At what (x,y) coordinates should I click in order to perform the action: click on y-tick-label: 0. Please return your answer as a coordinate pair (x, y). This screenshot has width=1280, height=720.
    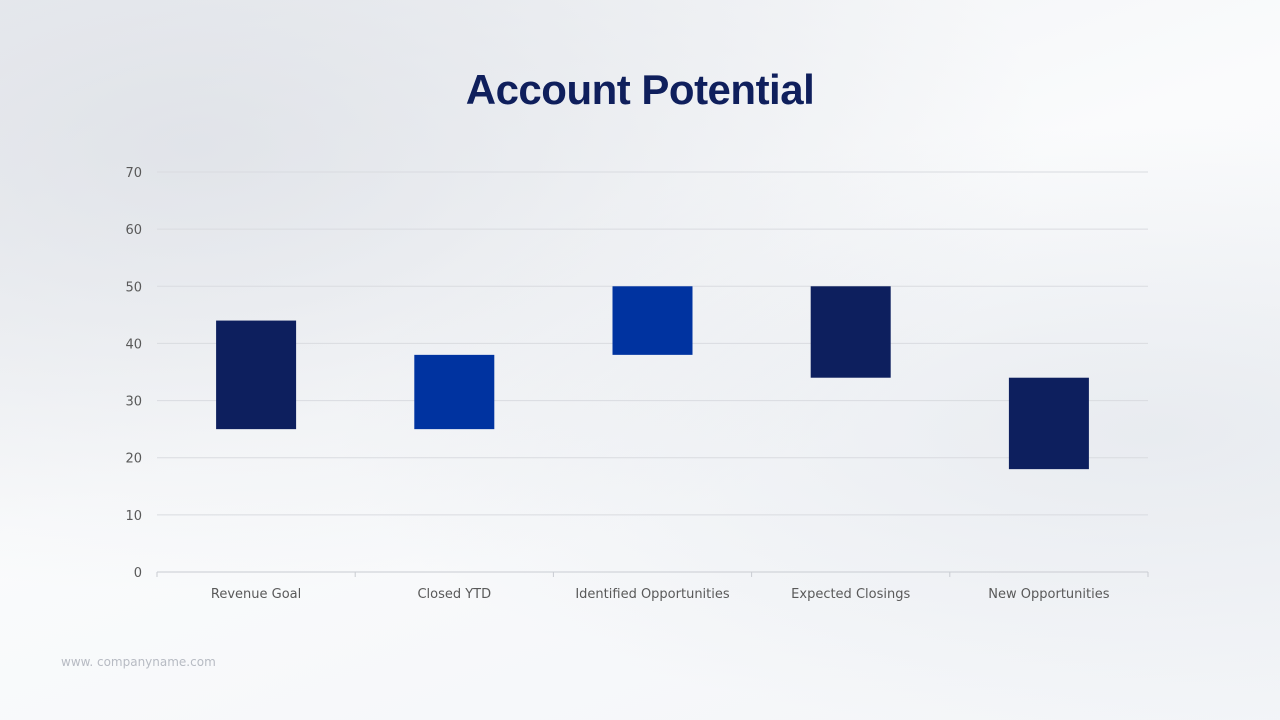
    Looking at the image, I should click on (138, 573).